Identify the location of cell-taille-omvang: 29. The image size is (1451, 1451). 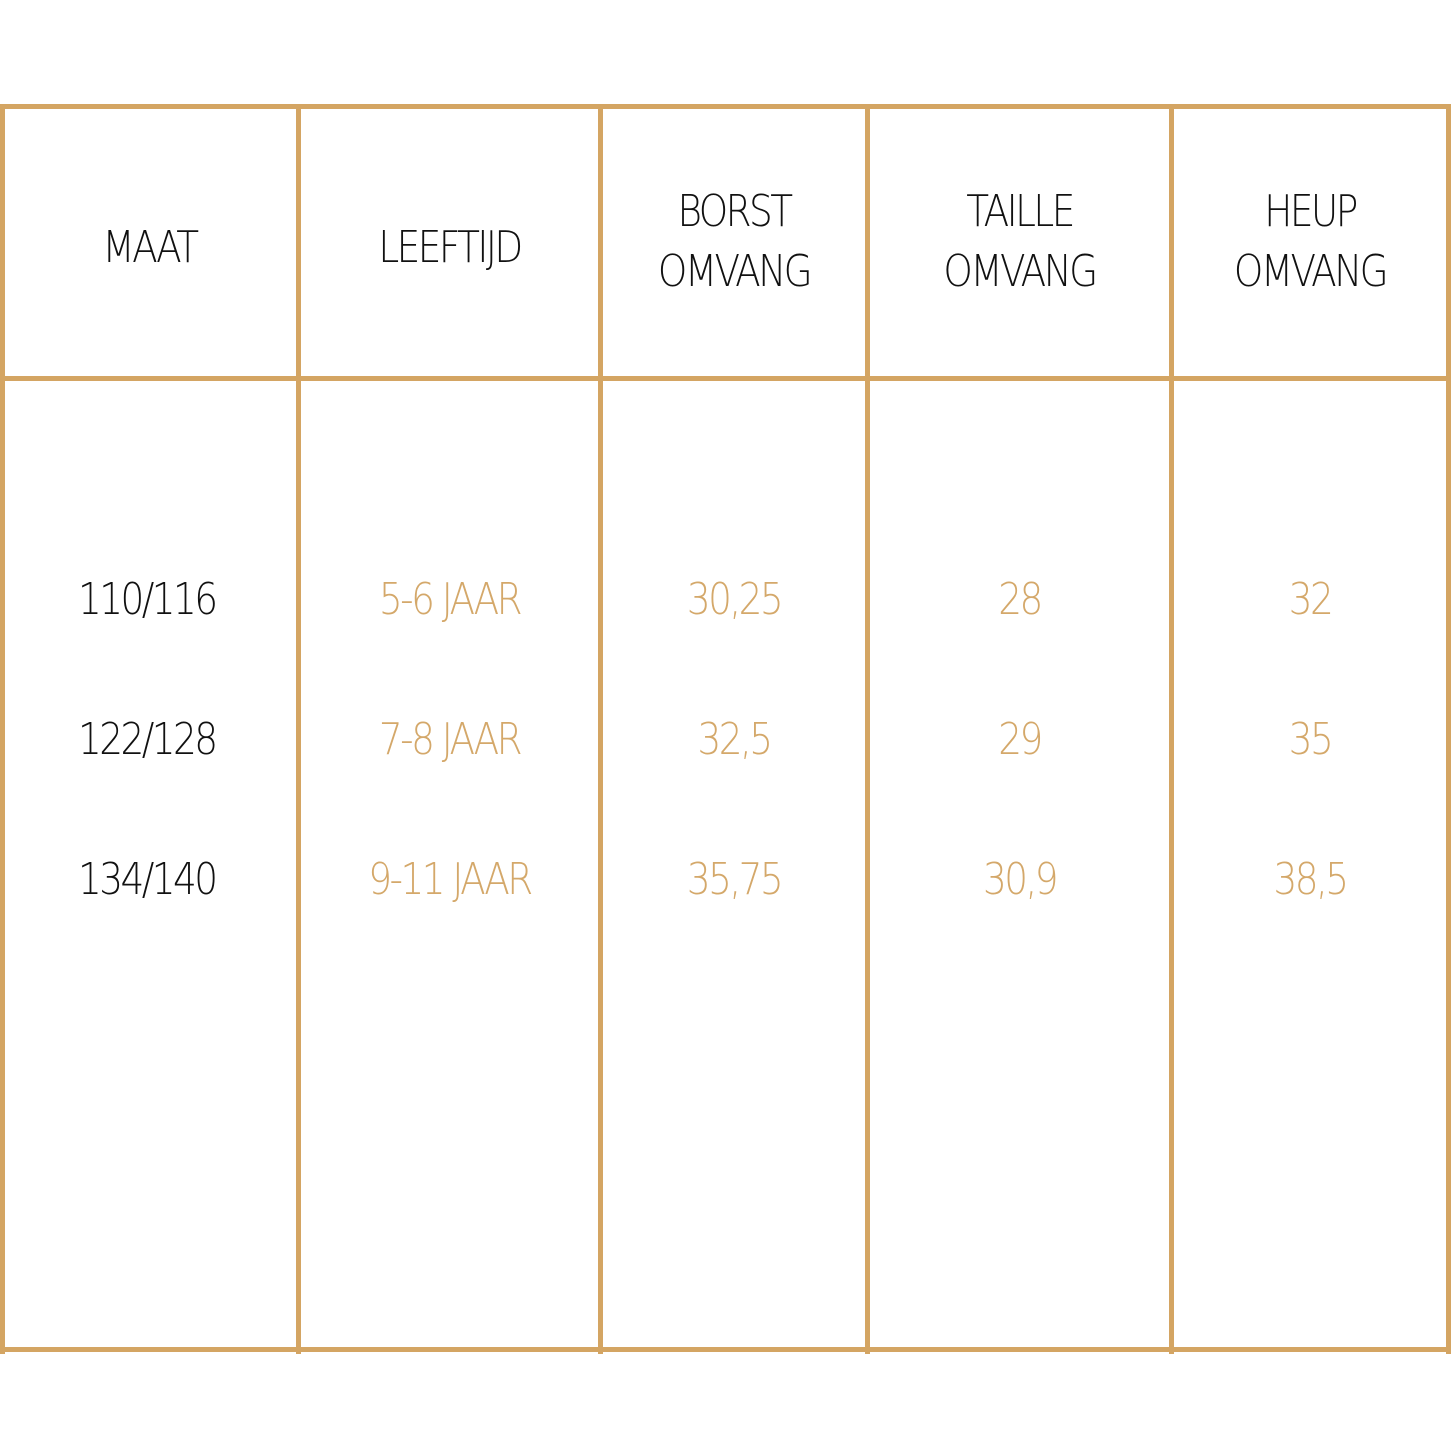
(1020, 739).